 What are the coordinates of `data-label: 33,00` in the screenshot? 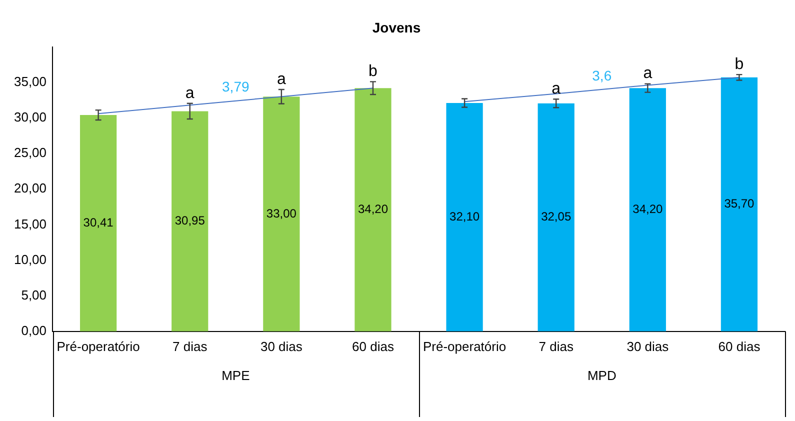 It's located at (281, 213).